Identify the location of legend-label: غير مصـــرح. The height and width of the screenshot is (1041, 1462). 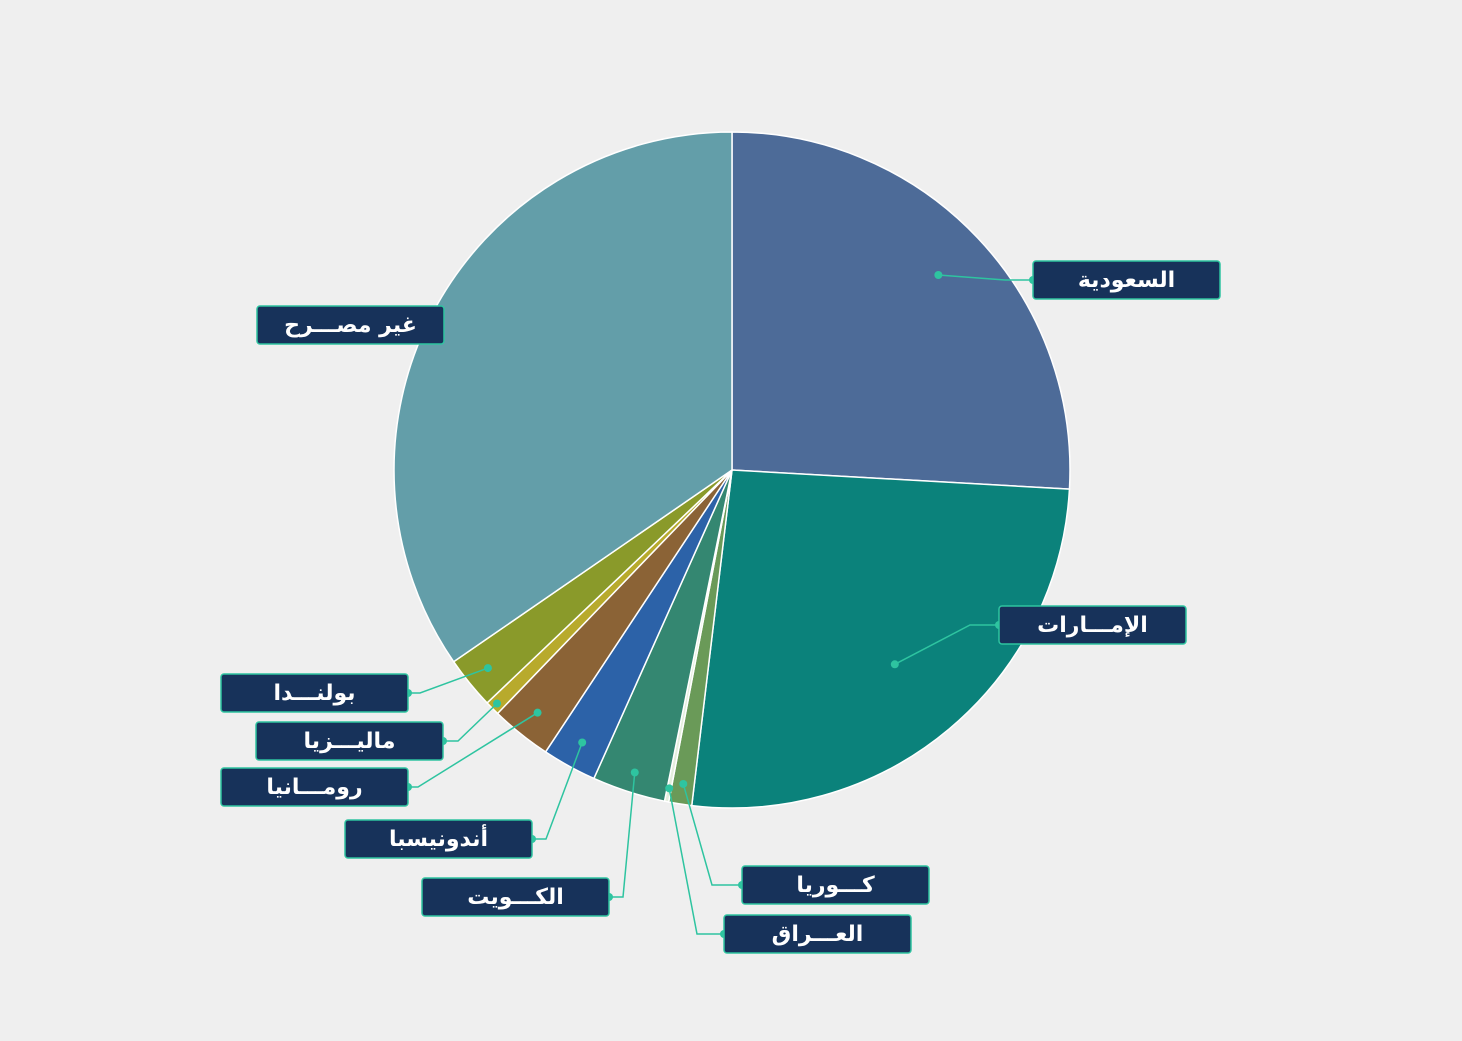
(350, 325).